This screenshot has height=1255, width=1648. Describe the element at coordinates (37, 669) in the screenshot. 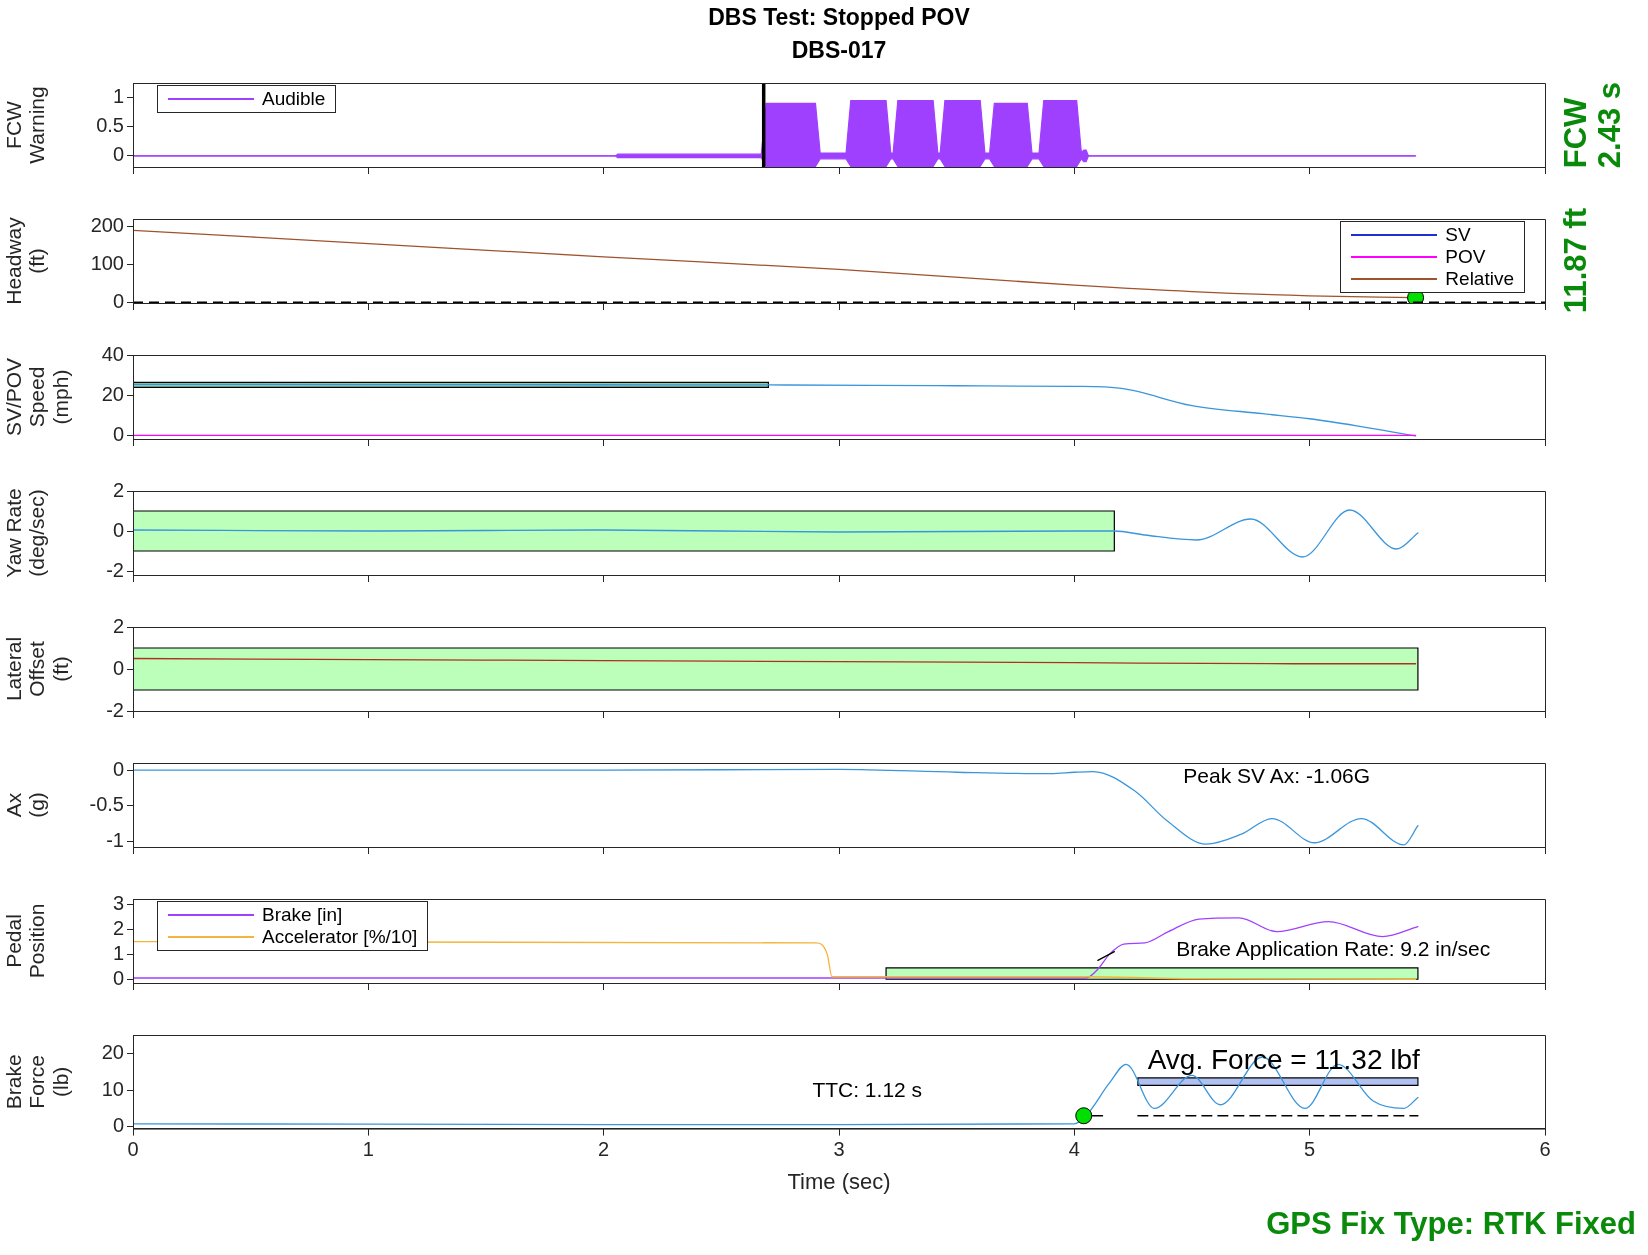

I see `y-axis-title: Lateral Offset (ft)` at that location.